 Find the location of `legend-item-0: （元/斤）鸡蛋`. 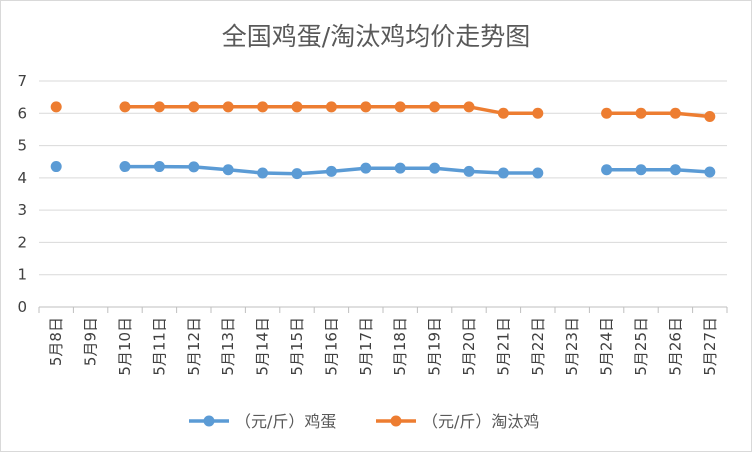

legend-item-0: （元/斤）鸡蛋 is located at coordinates (262, 421).